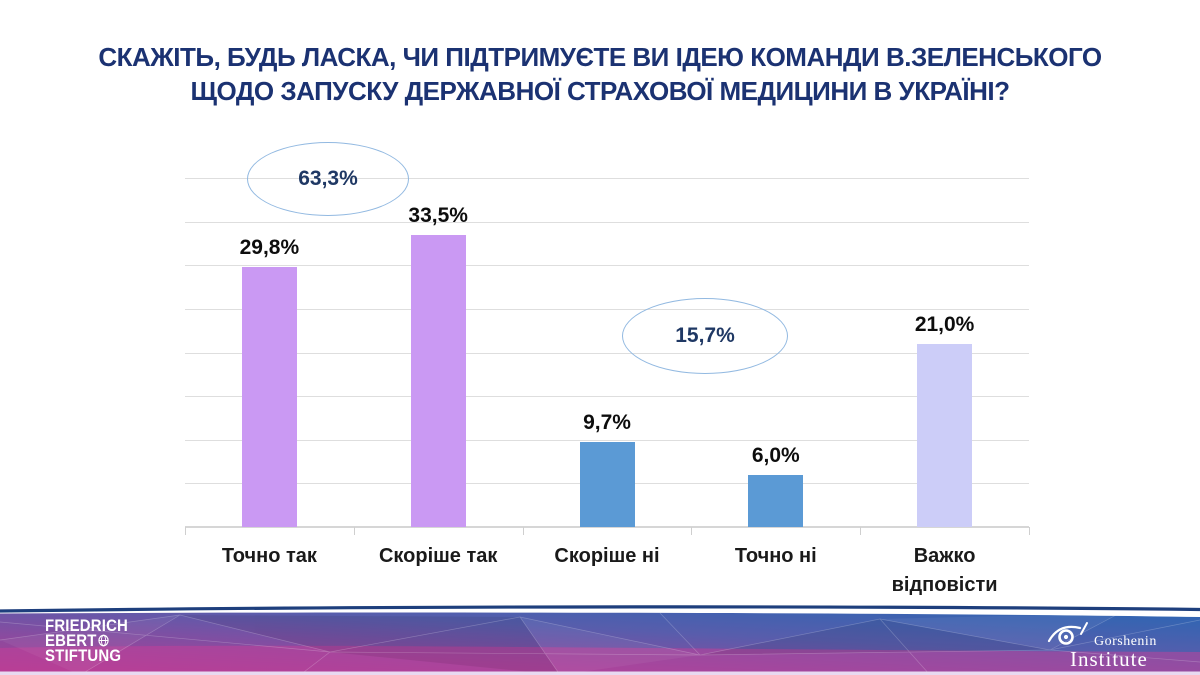  What do you see at coordinates (103, 640) in the screenshot?
I see `fes-globe-icon` at bounding box center [103, 640].